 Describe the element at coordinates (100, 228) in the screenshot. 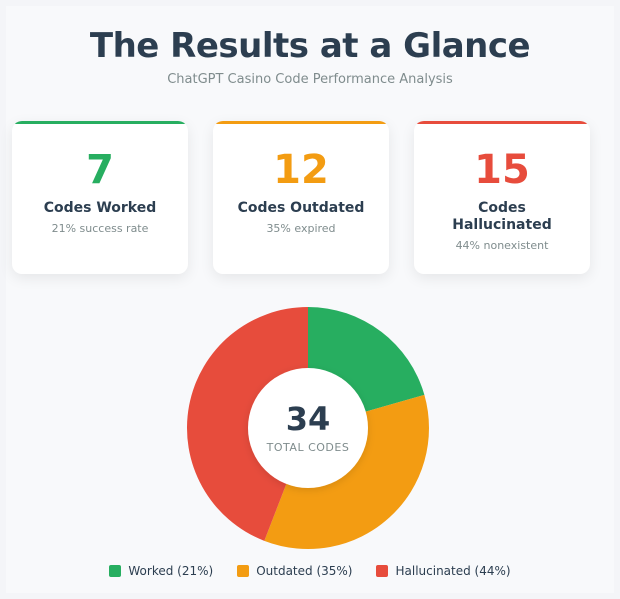

I see `stat-subtext: 21% success rate` at that location.